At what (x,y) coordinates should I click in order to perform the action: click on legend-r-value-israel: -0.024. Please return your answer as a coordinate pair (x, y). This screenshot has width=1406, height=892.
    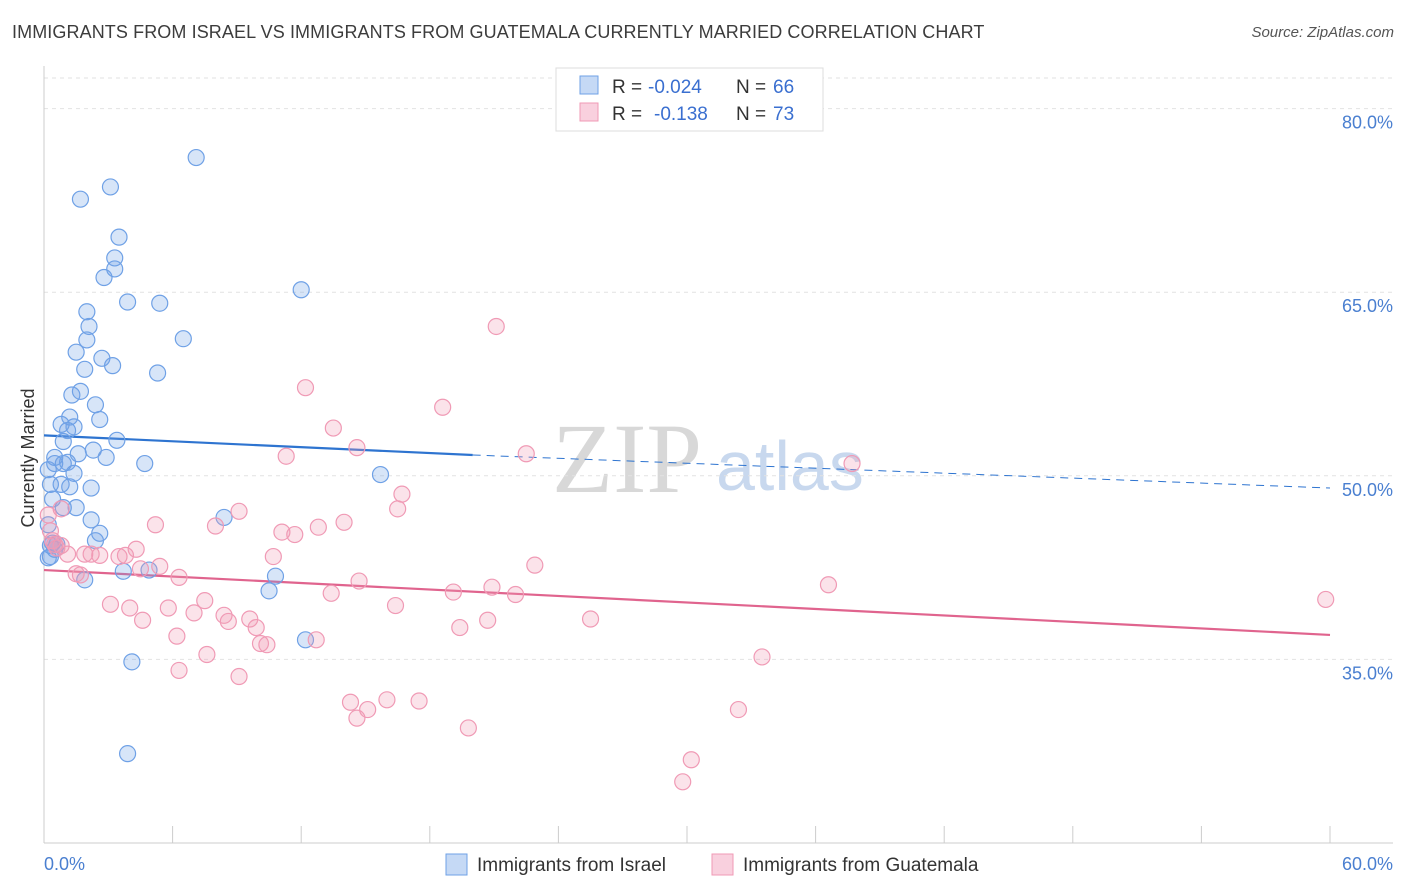
    Looking at the image, I should click on (675, 87).